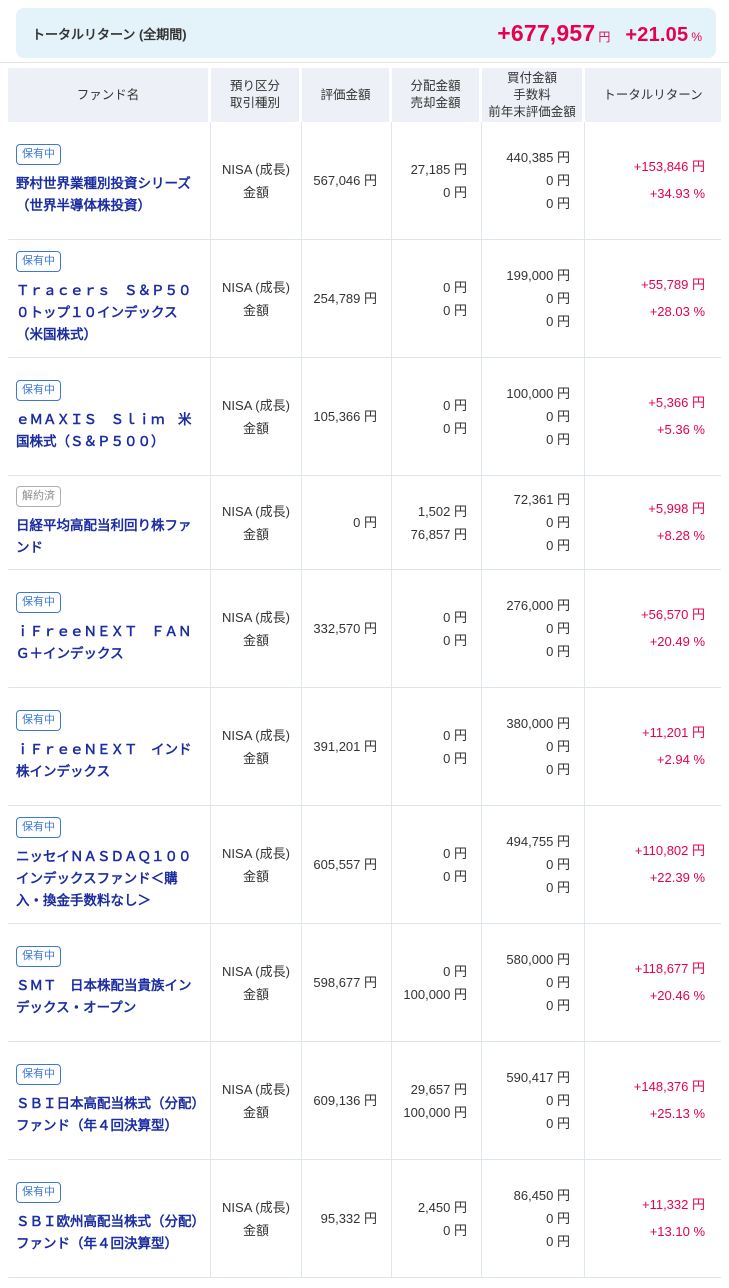 The image size is (729, 1288). What do you see at coordinates (604, 36) in the screenshot?
I see `total-return-amount-unit: 円` at bounding box center [604, 36].